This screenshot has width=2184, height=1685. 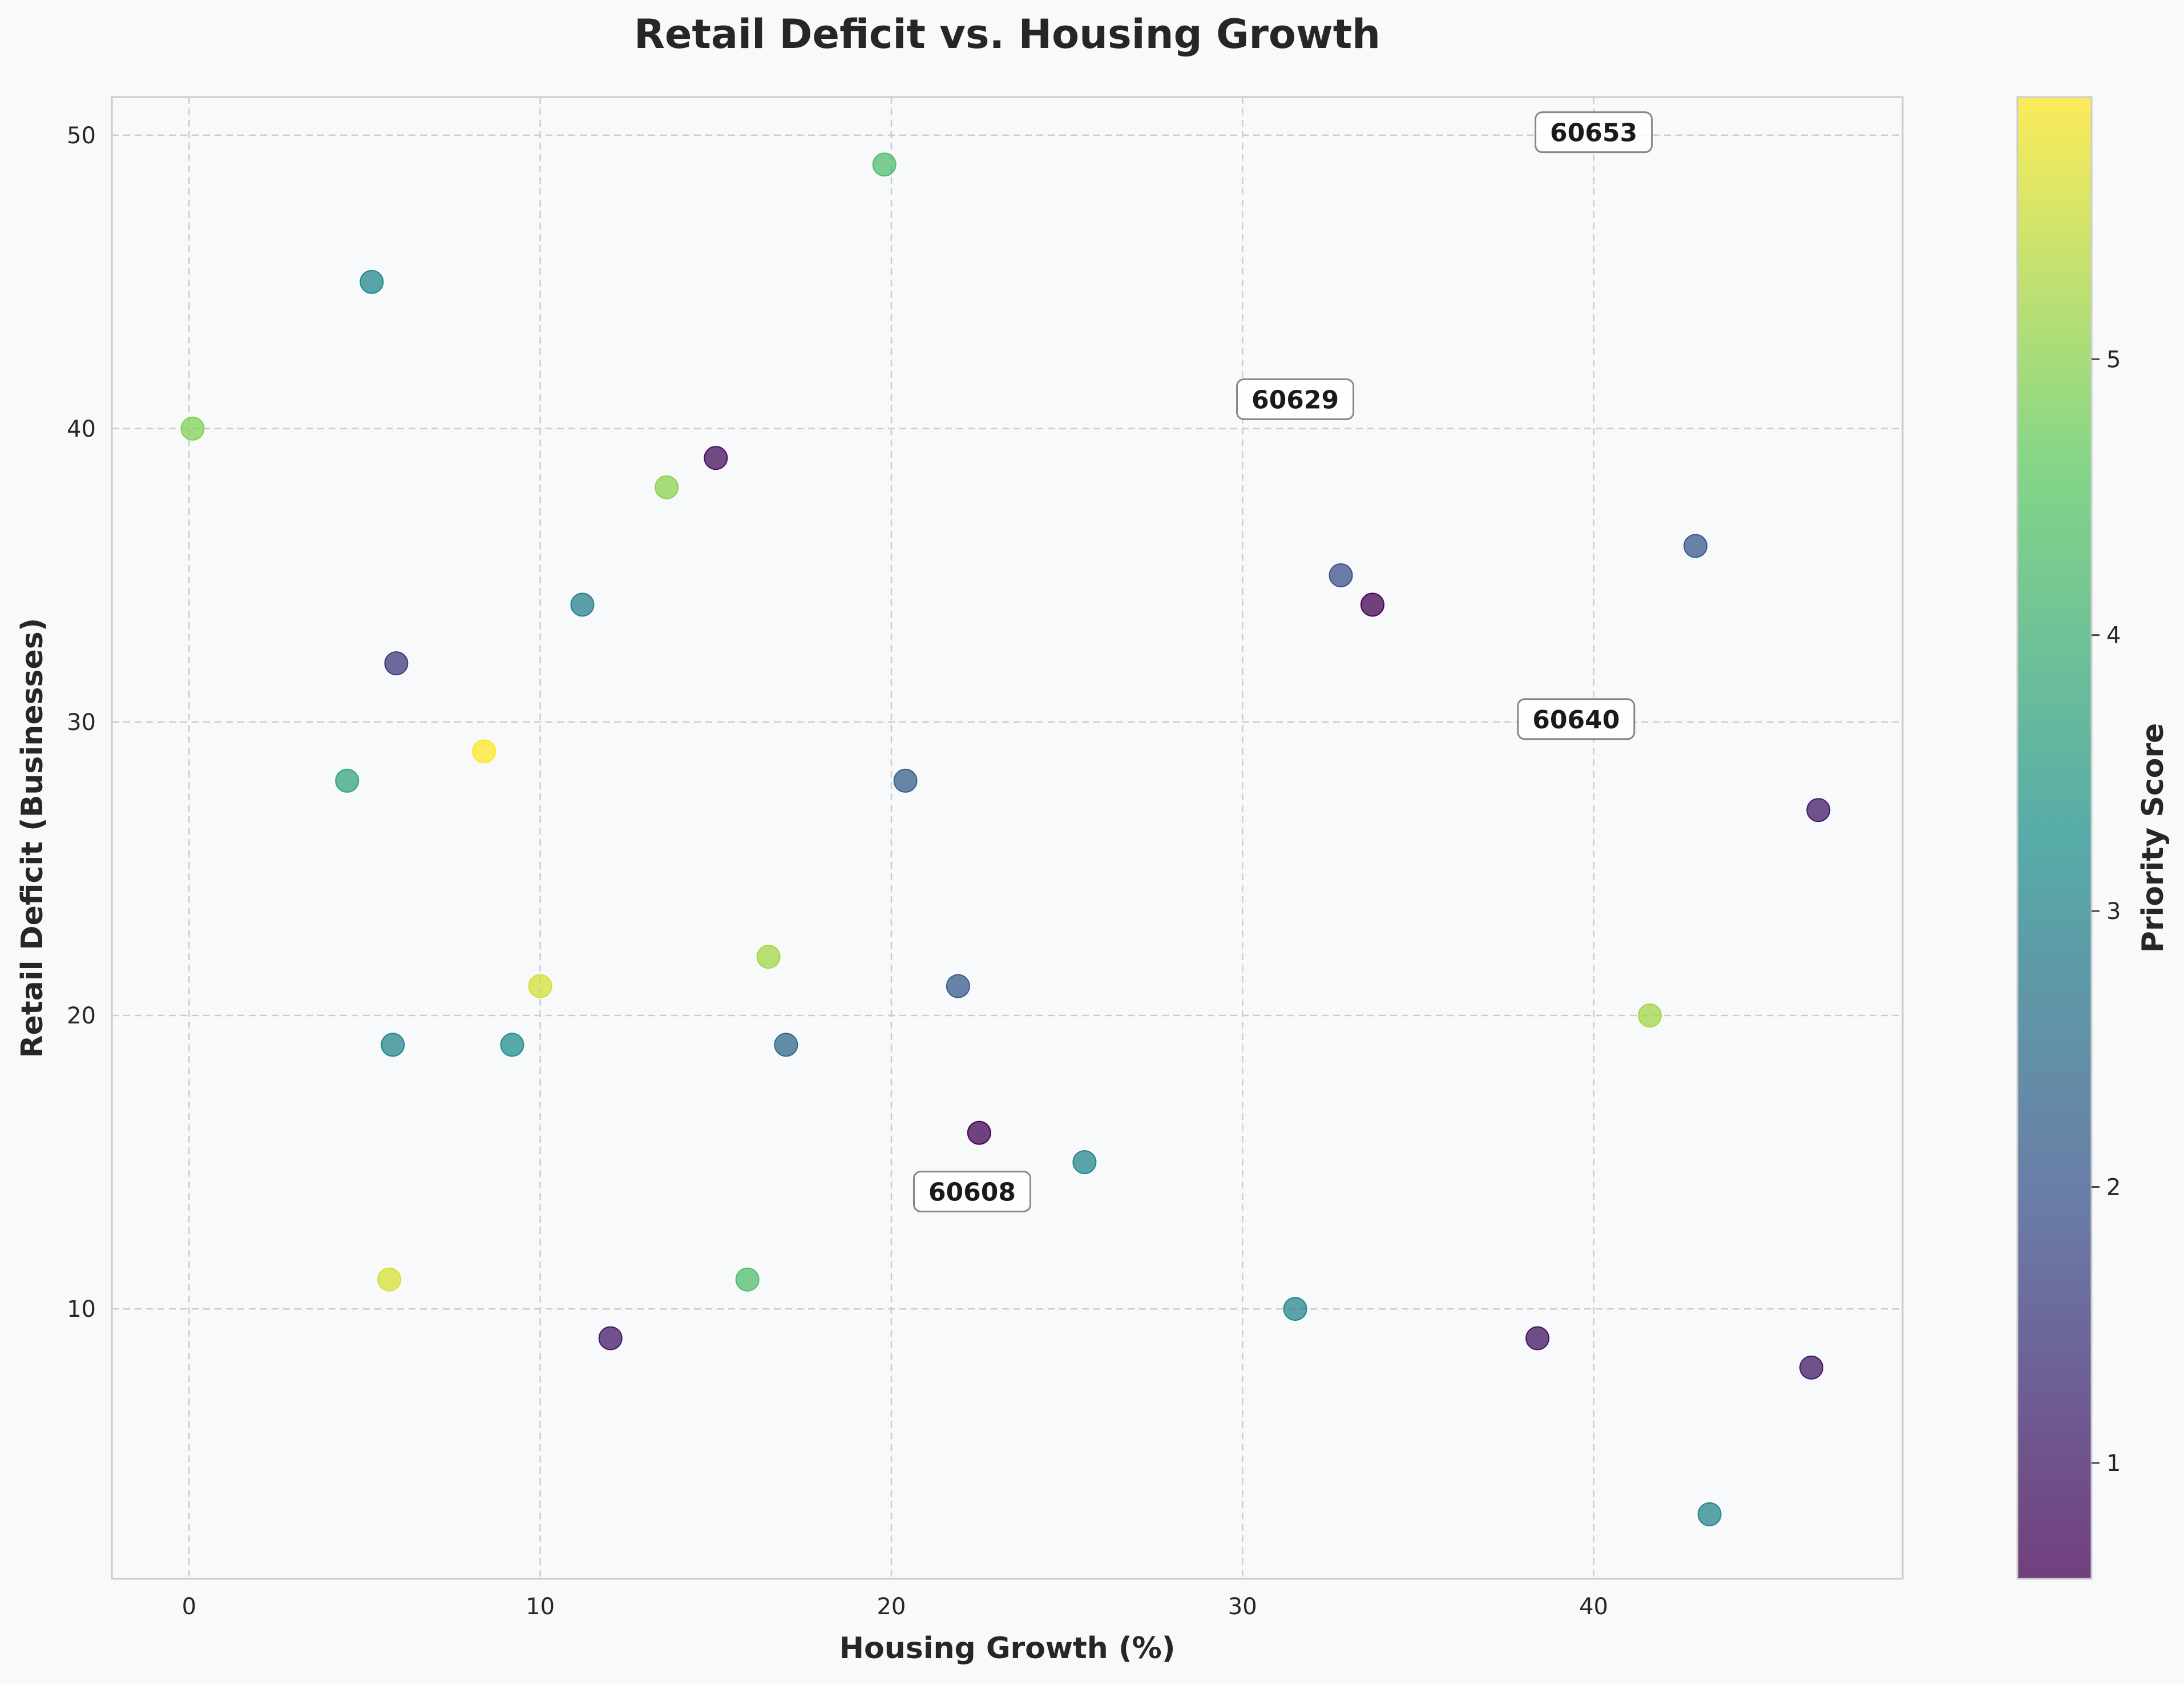 What do you see at coordinates (2153, 838) in the screenshot?
I see `colorbar-label: Priority Score` at bounding box center [2153, 838].